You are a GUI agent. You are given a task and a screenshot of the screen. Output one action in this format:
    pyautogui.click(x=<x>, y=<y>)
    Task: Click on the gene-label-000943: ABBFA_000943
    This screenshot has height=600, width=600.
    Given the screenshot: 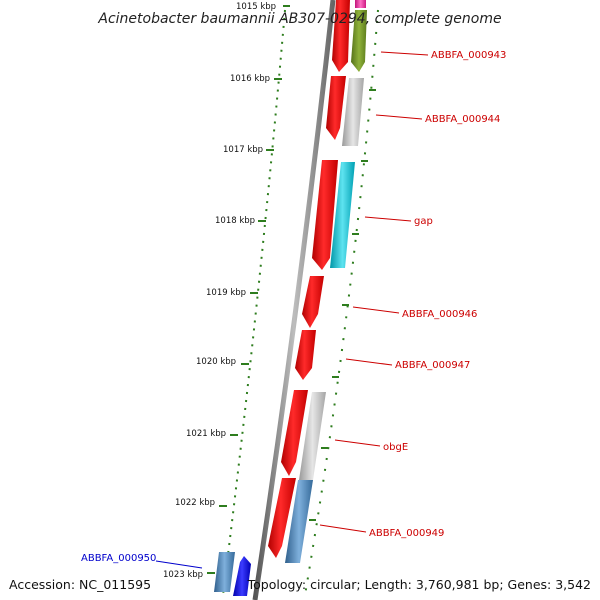 What is the action you would take?
    pyautogui.click(x=468, y=55)
    